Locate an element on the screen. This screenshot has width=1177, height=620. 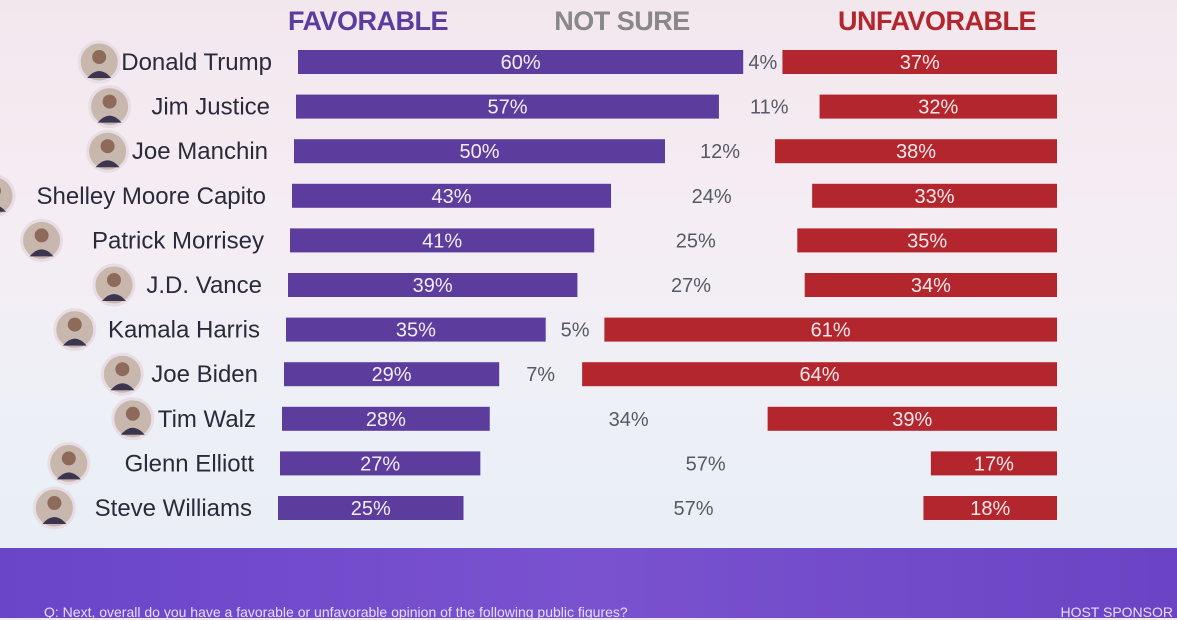
label-favorable-donald-trump: 60% is located at coordinates (521, 63).